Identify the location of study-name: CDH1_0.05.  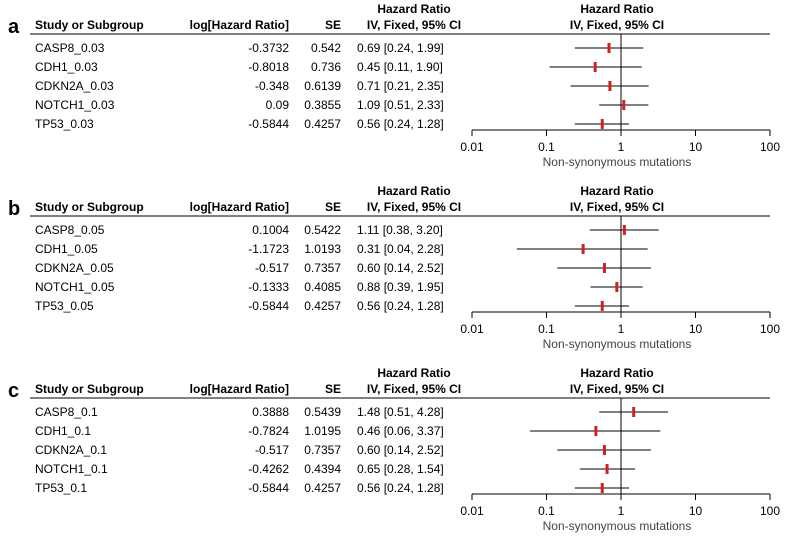
(66, 249).